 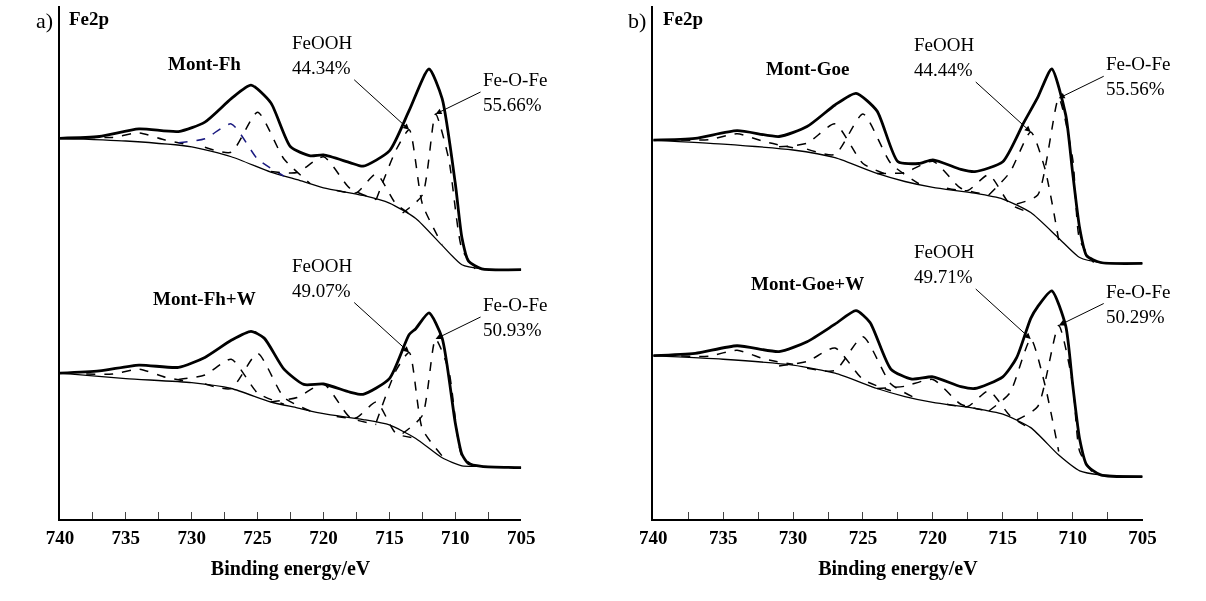 I want to click on annotation: Fe-O-Fe 50.93%, so click(x=515, y=317).